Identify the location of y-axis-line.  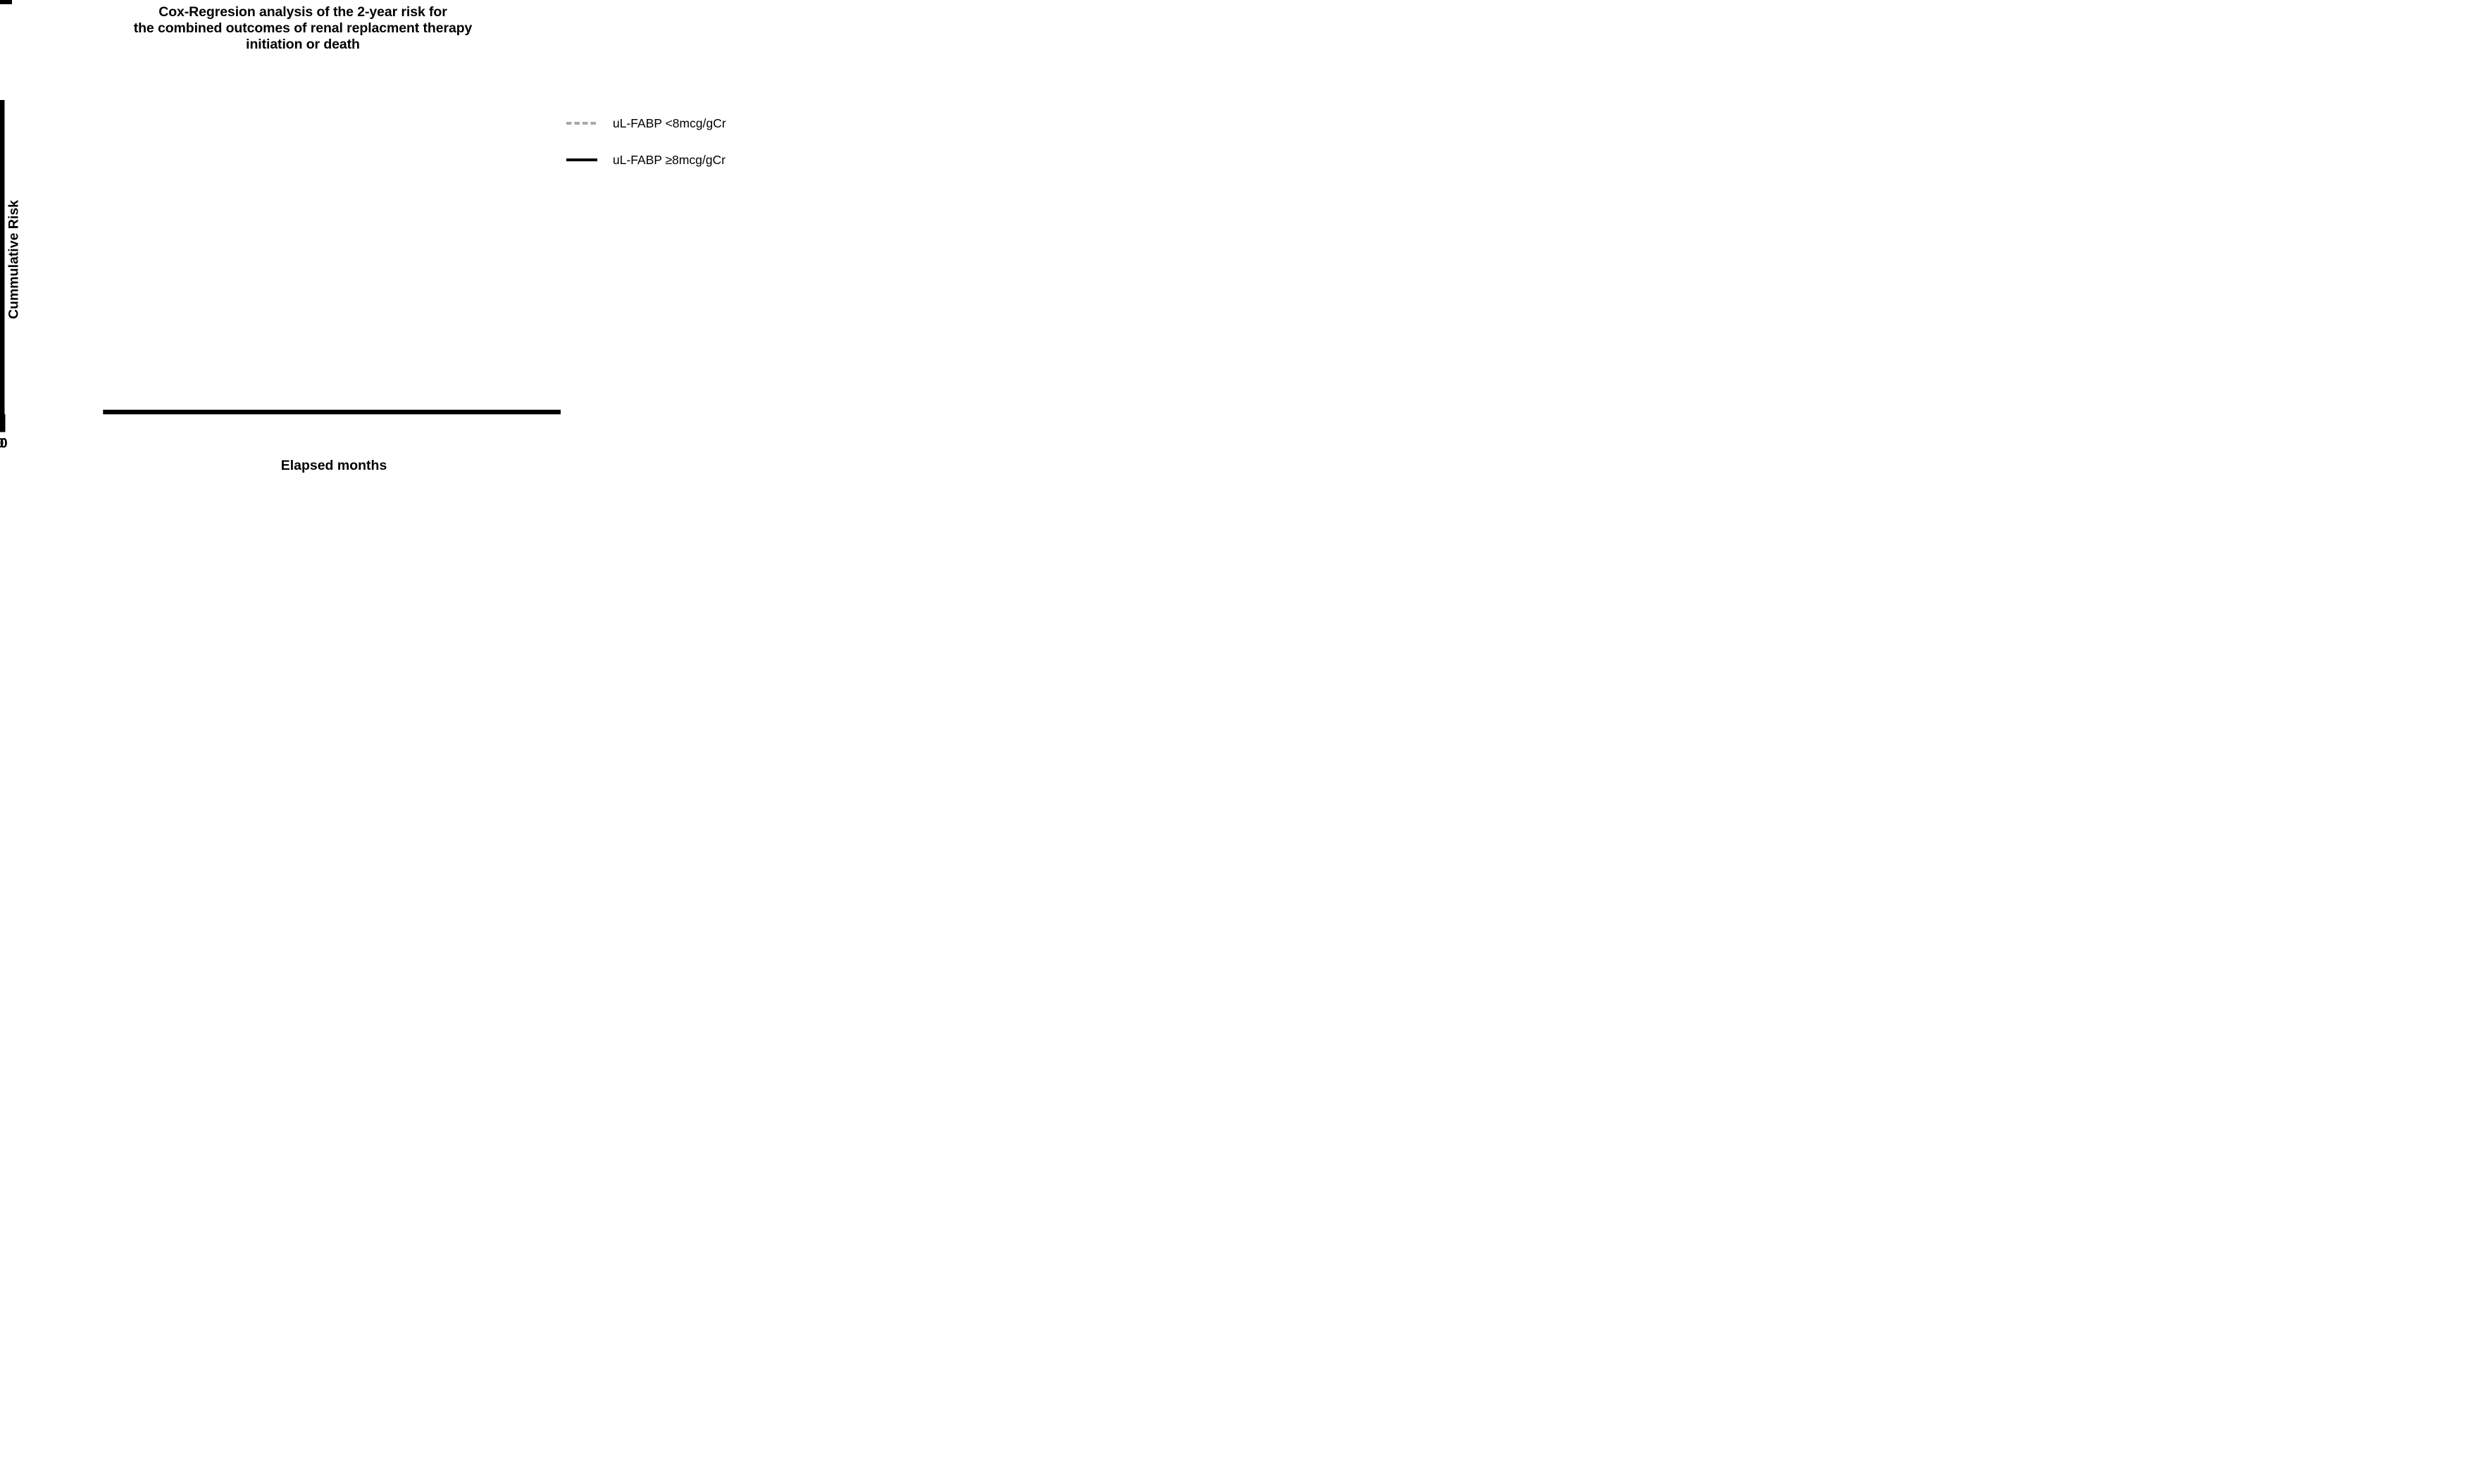
(2, 257).